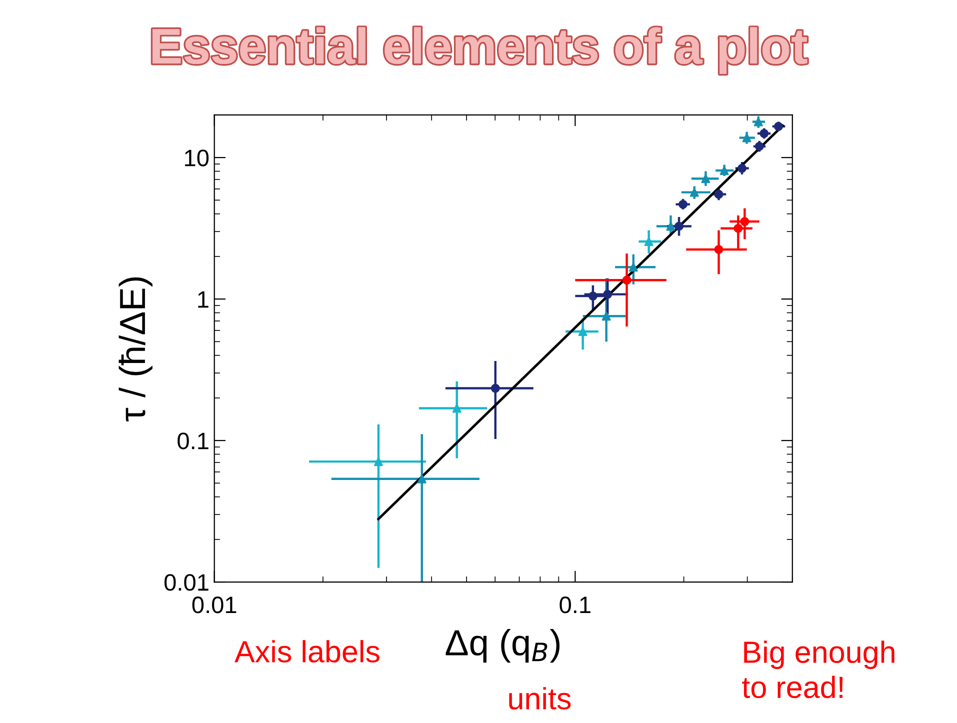 This screenshot has height=723, width=957. Describe the element at coordinates (193, 441) in the screenshot. I see `y-tick-label: 0.1` at that location.